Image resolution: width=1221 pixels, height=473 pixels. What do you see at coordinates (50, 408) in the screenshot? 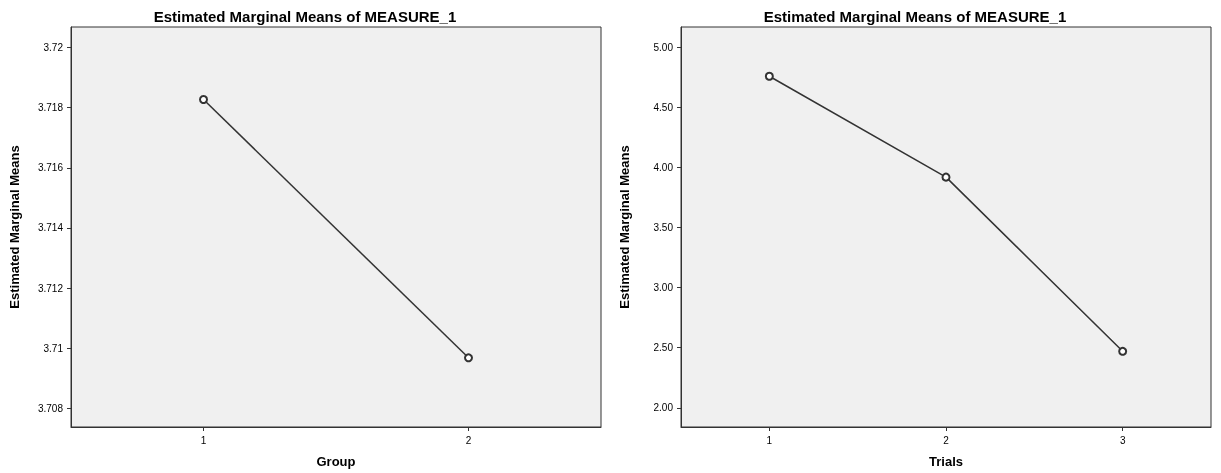
I see `y-tick-label: 3.708` at bounding box center [50, 408].